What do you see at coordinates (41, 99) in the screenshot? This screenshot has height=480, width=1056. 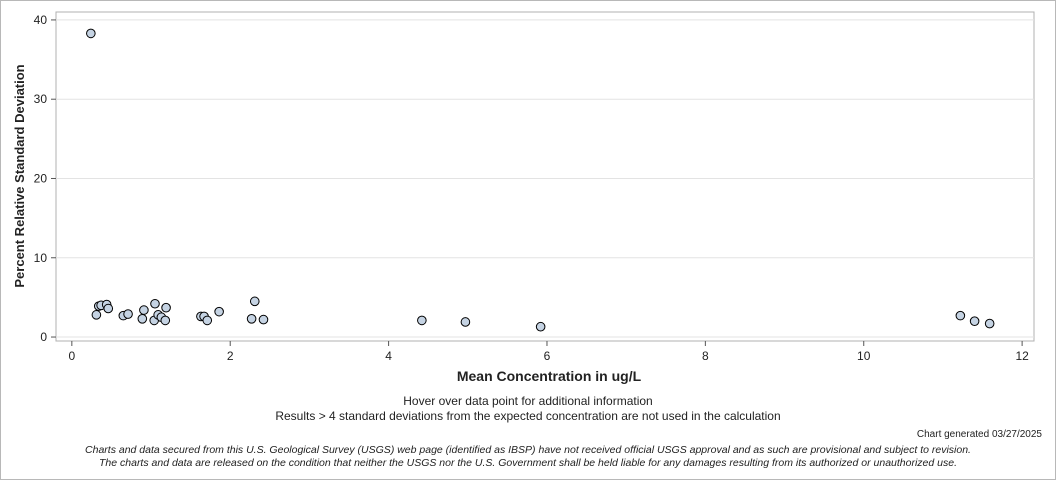 I see `y-tick-label: 30` at bounding box center [41, 99].